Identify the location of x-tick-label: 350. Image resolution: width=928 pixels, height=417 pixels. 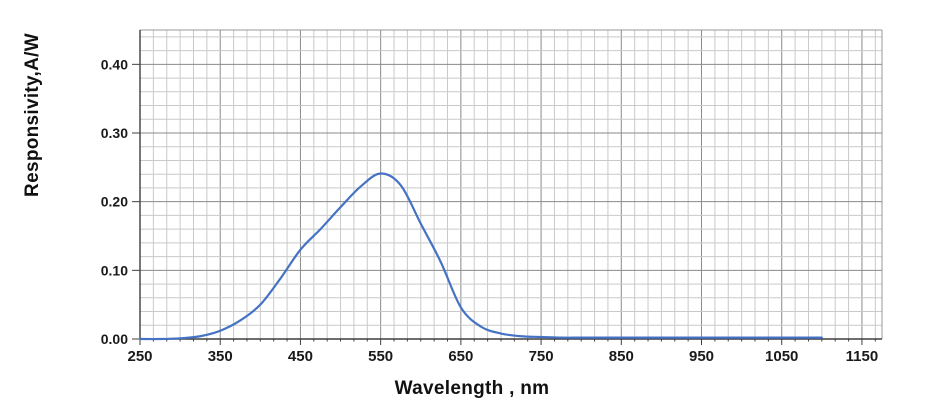
(220, 356).